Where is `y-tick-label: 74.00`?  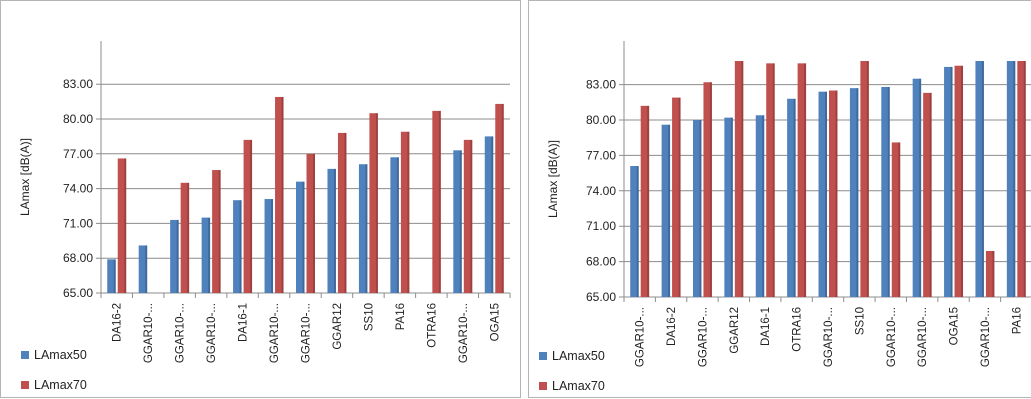 y-tick-label: 74.00 is located at coordinates (78, 189).